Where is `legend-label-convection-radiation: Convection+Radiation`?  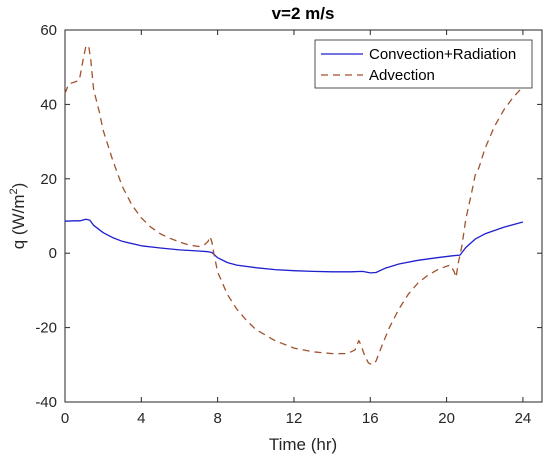
legend-label-convection-radiation: Convection+Radiation is located at coordinates (442, 54).